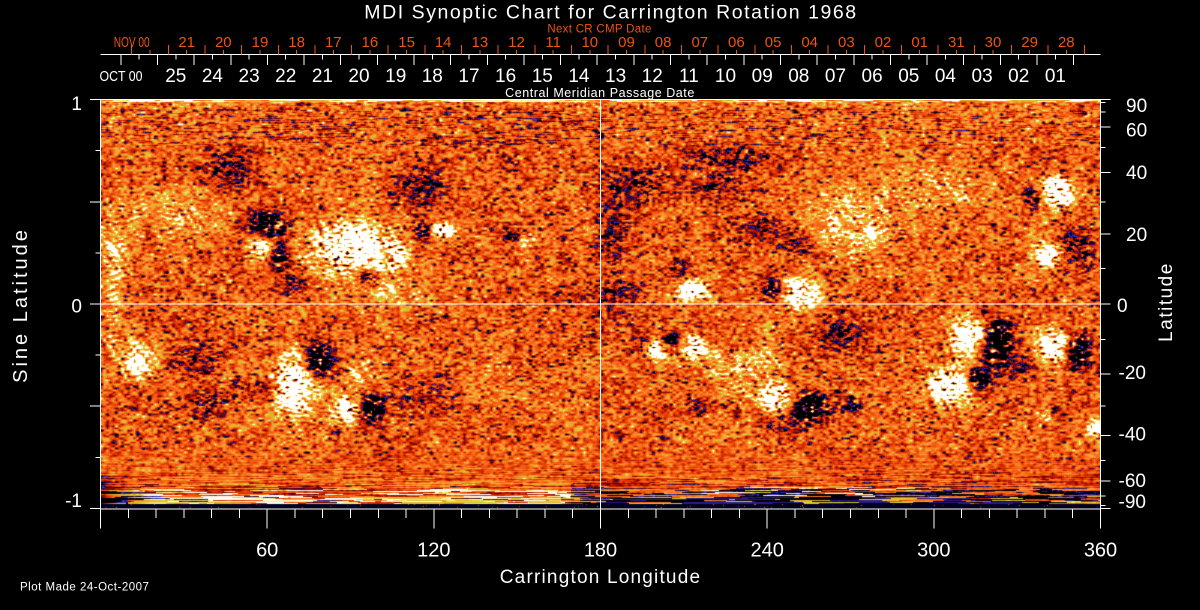 The height and width of the screenshot is (610, 1200). I want to click on svg-text: -20, so click(1132, 373).